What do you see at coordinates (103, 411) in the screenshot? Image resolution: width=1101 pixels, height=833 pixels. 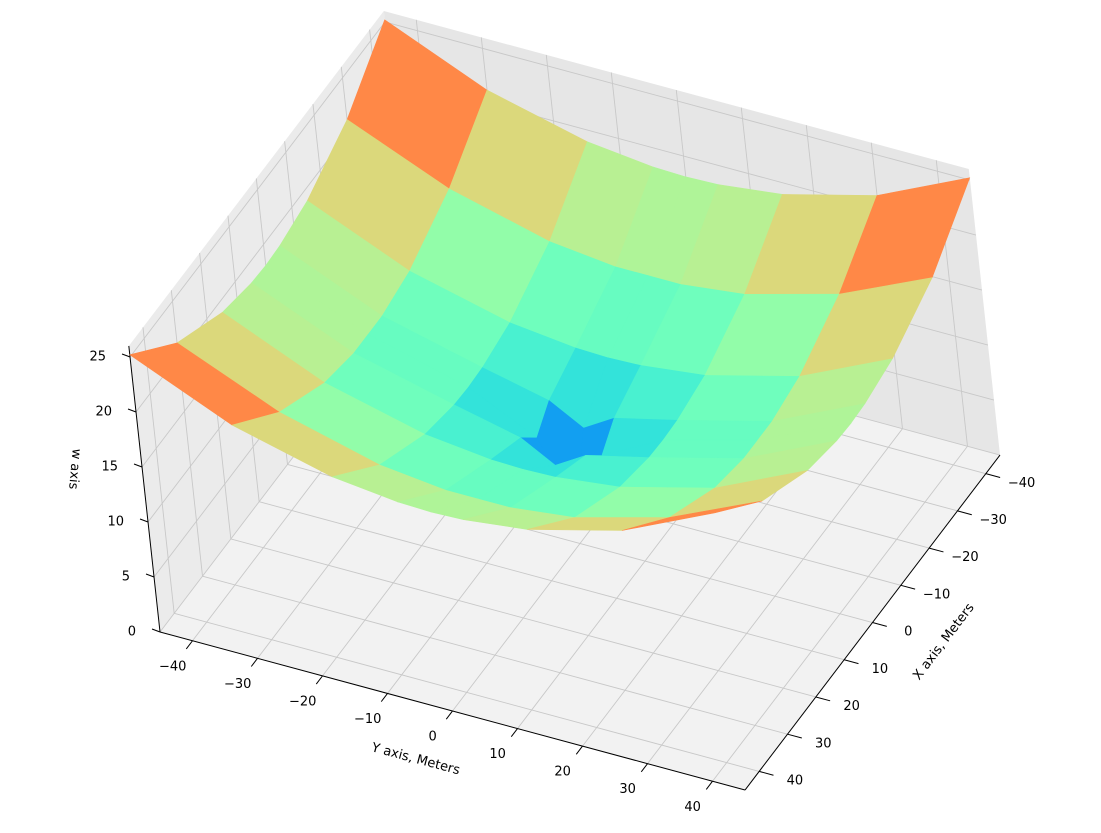 I see `z-tick-label: 20` at bounding box center [103, 411].